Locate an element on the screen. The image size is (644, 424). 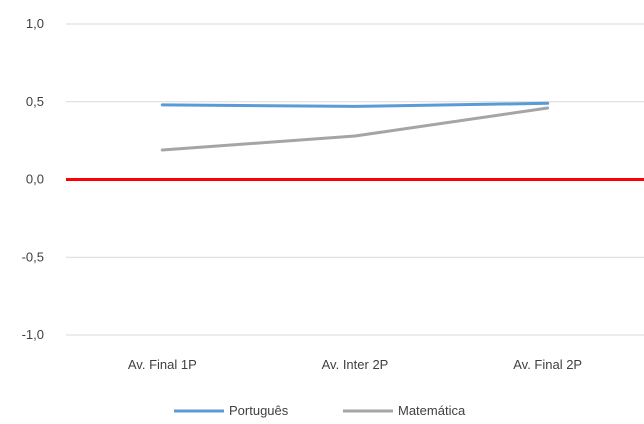
series-line-matematica is located at coordinates (355, 129).